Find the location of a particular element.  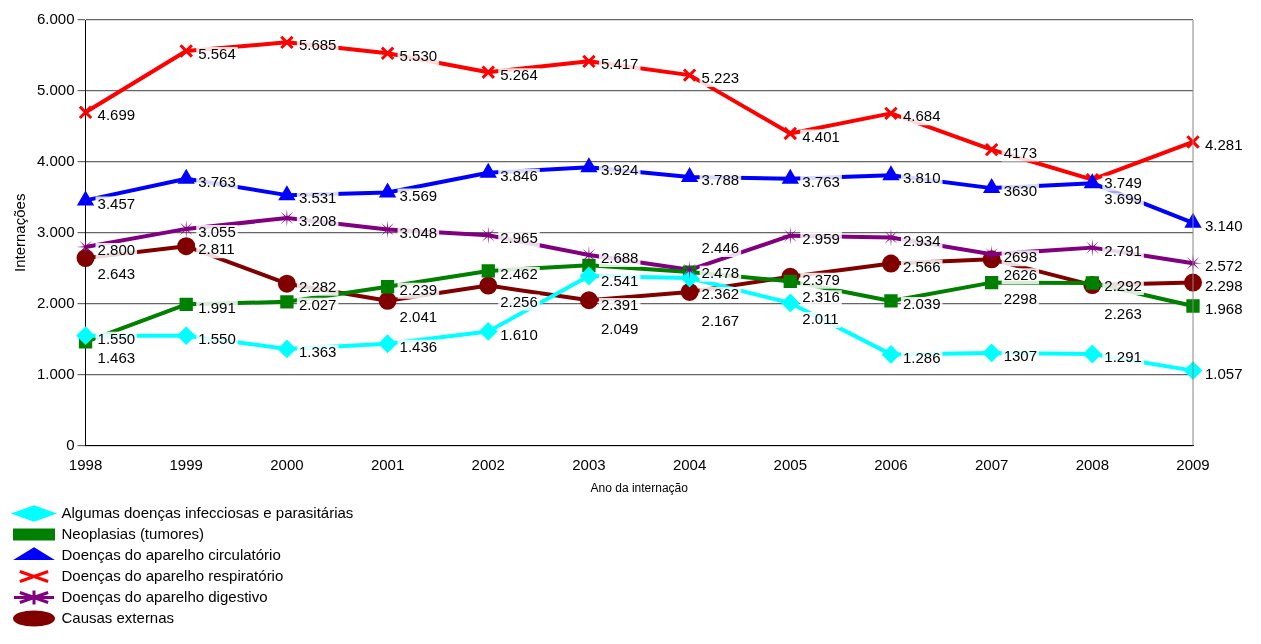

data-label: 5.264 is located at coordinates (519, 75).